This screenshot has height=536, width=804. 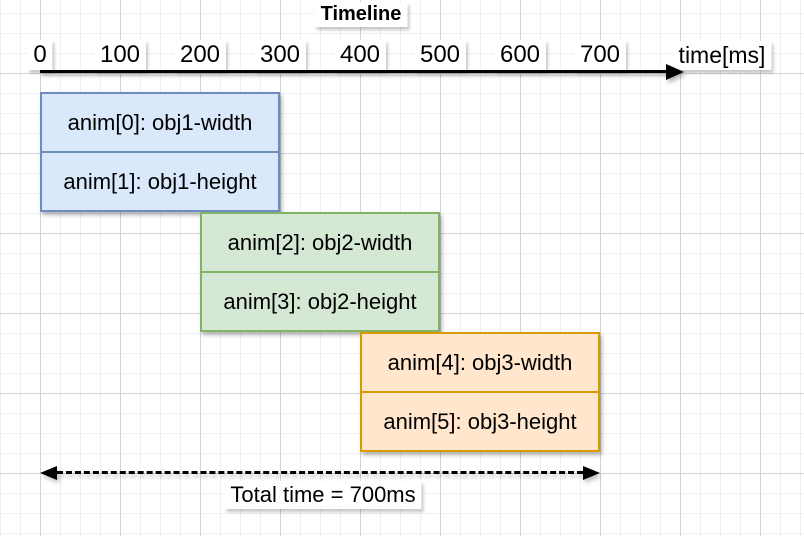 I want to click on axis-tick-0: 0, so click(x=40, y=55).